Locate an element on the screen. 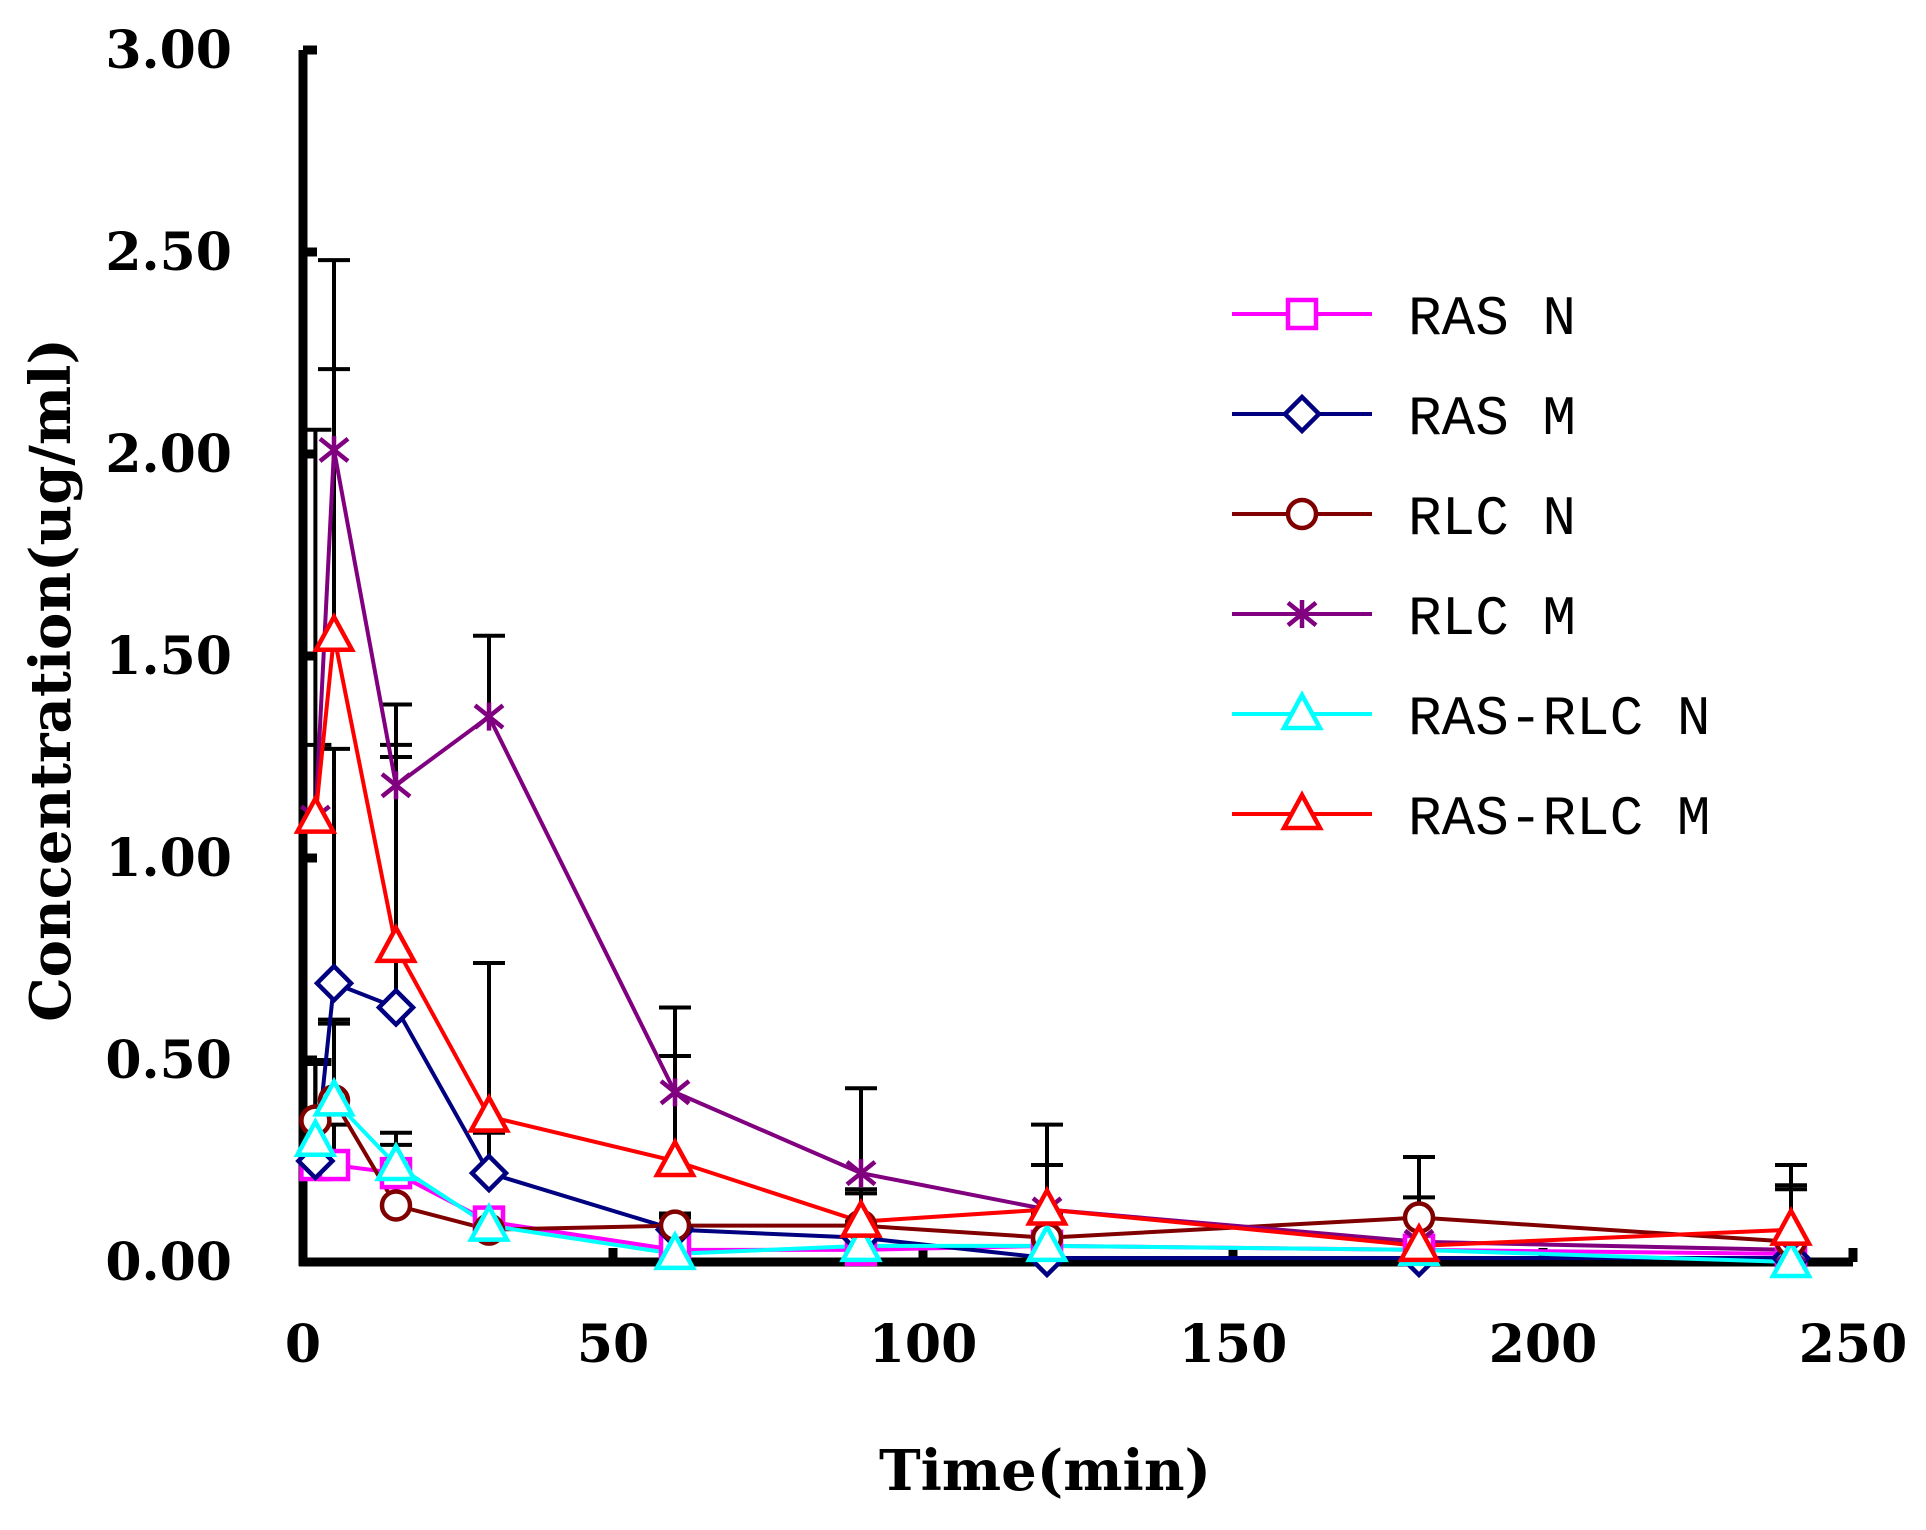 This screenshot has height=1530, width=1926. x-tick-label: 0 is located at coordinates (303, 1344).